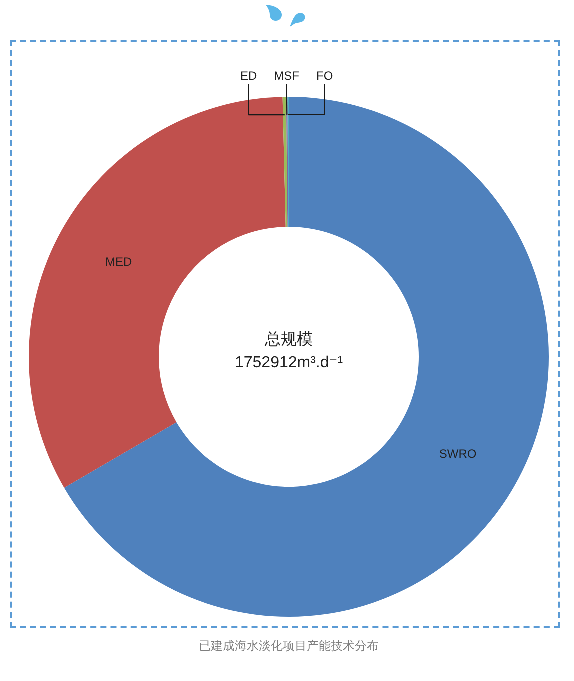 The height and width of the screenshot is (681, 574). I want to click on slice-label: MED, so click(118, 261).